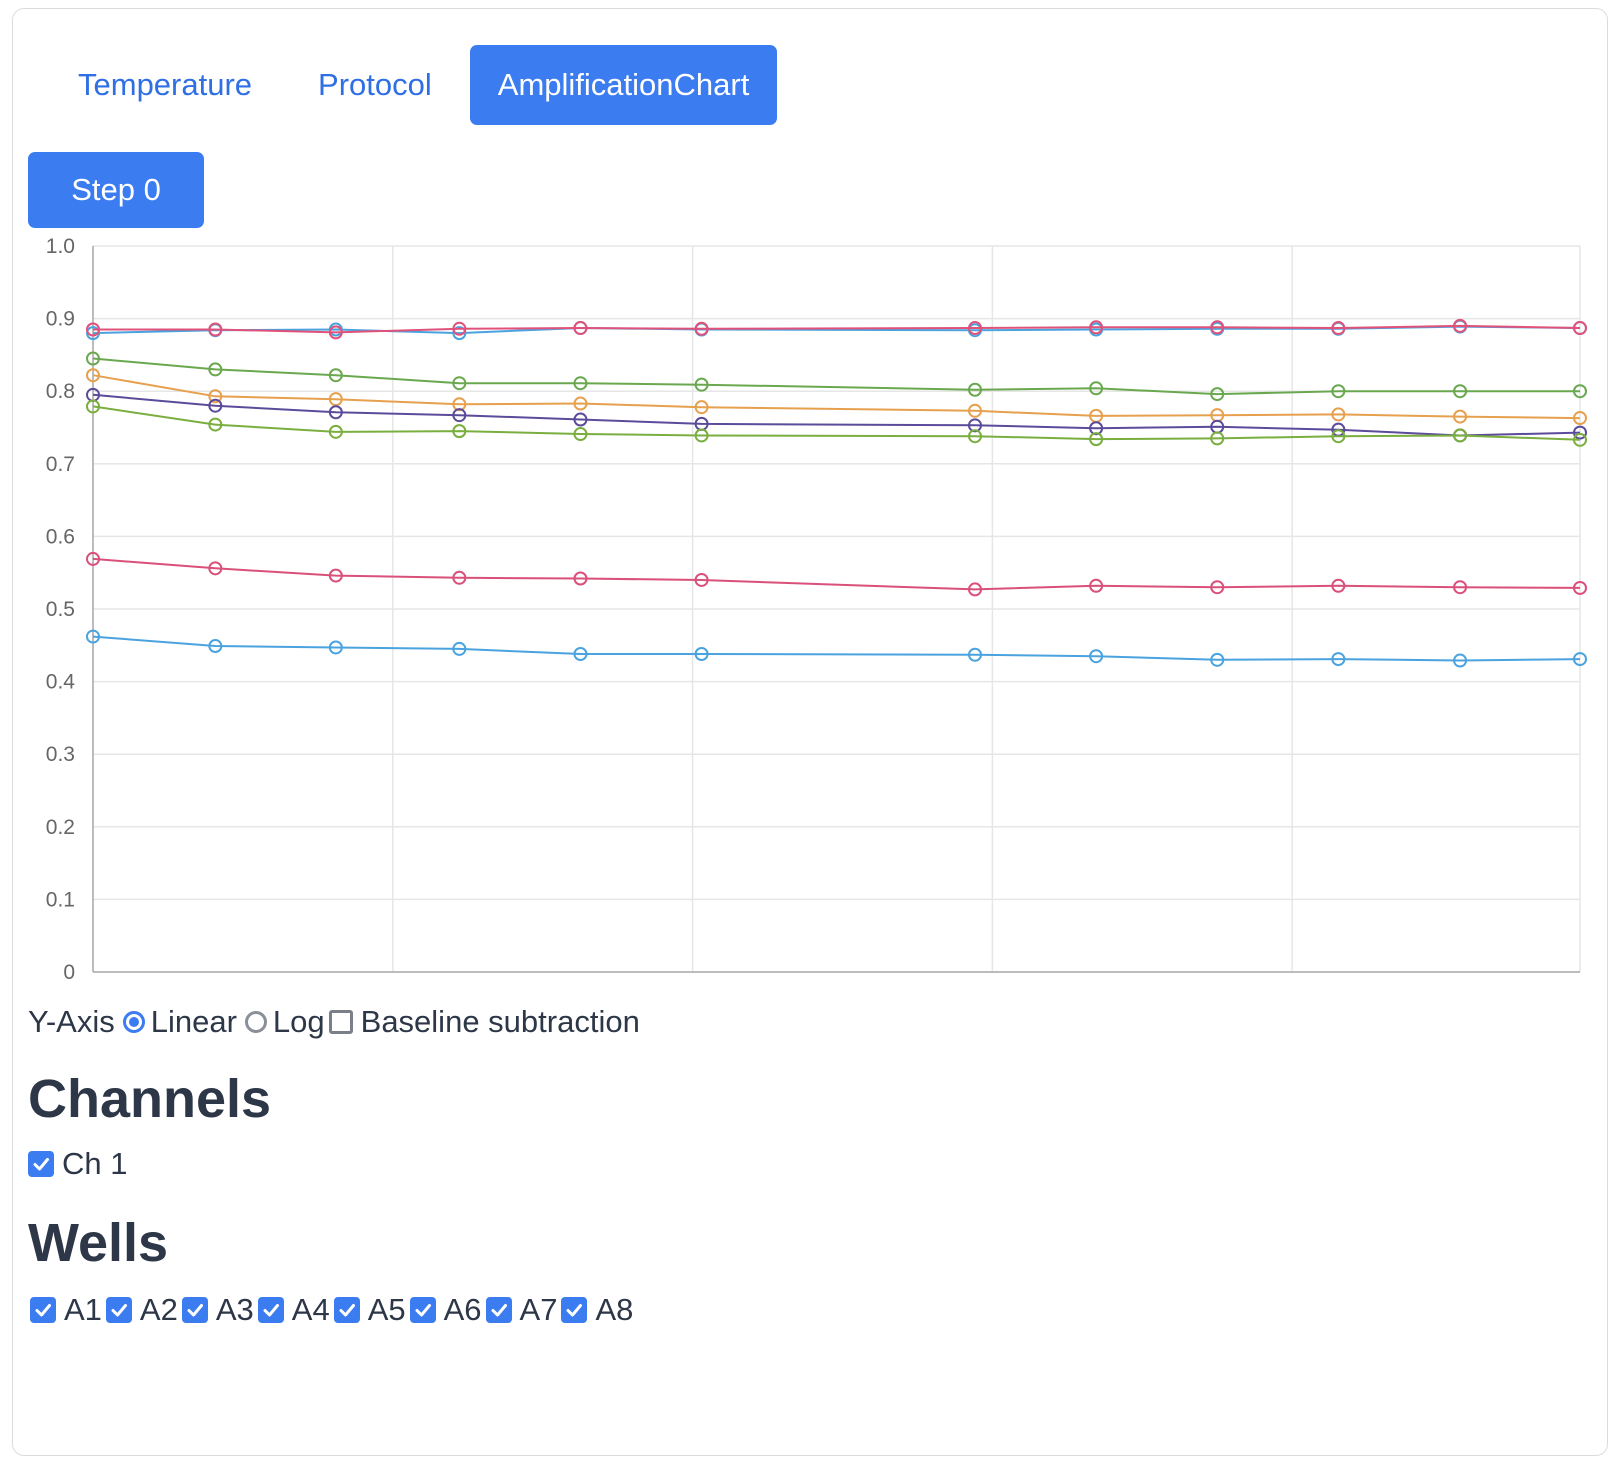  Describe the element at coordinates (98, 1243) in the screenshot. I see `wells-heading: Wells` at that location.